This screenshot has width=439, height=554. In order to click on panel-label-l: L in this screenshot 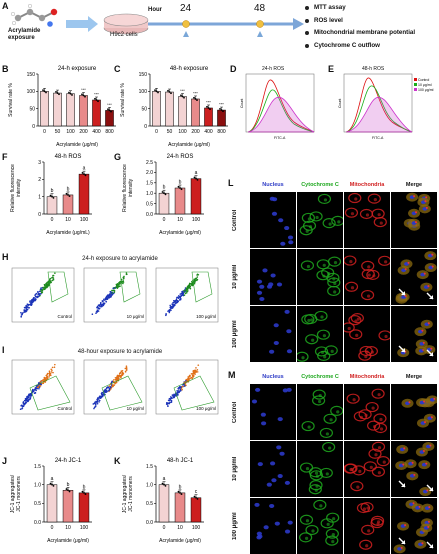, I will do `click(231, 183)`.